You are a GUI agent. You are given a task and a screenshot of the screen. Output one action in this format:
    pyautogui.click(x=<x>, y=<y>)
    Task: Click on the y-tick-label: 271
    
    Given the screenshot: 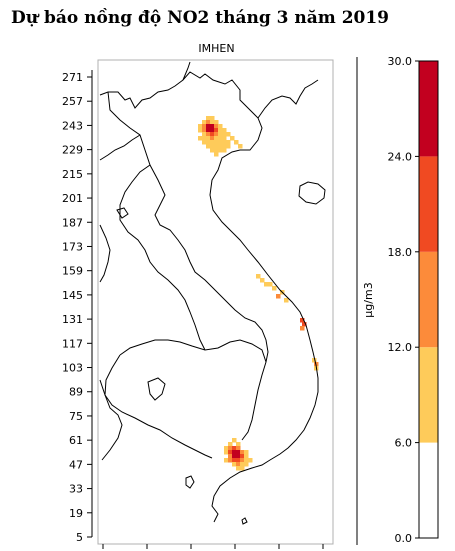 What is the action you would take?
    pyautogui.click(x=72, y=77)
    